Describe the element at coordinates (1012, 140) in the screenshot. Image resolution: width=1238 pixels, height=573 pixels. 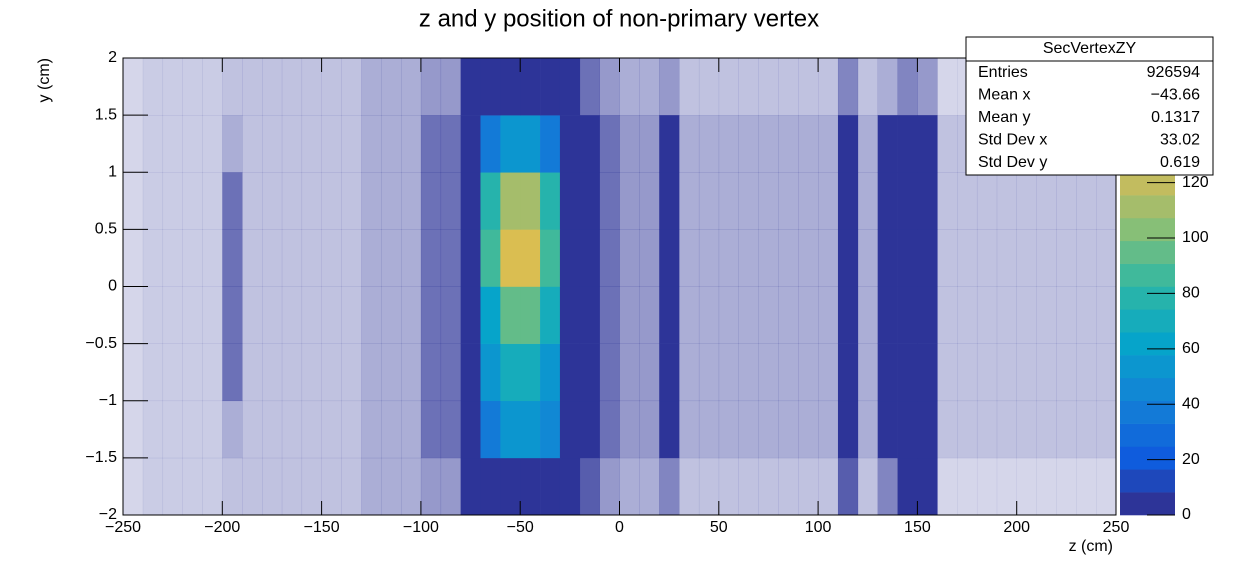
I see `stats-label: Std Dev x` at that location.